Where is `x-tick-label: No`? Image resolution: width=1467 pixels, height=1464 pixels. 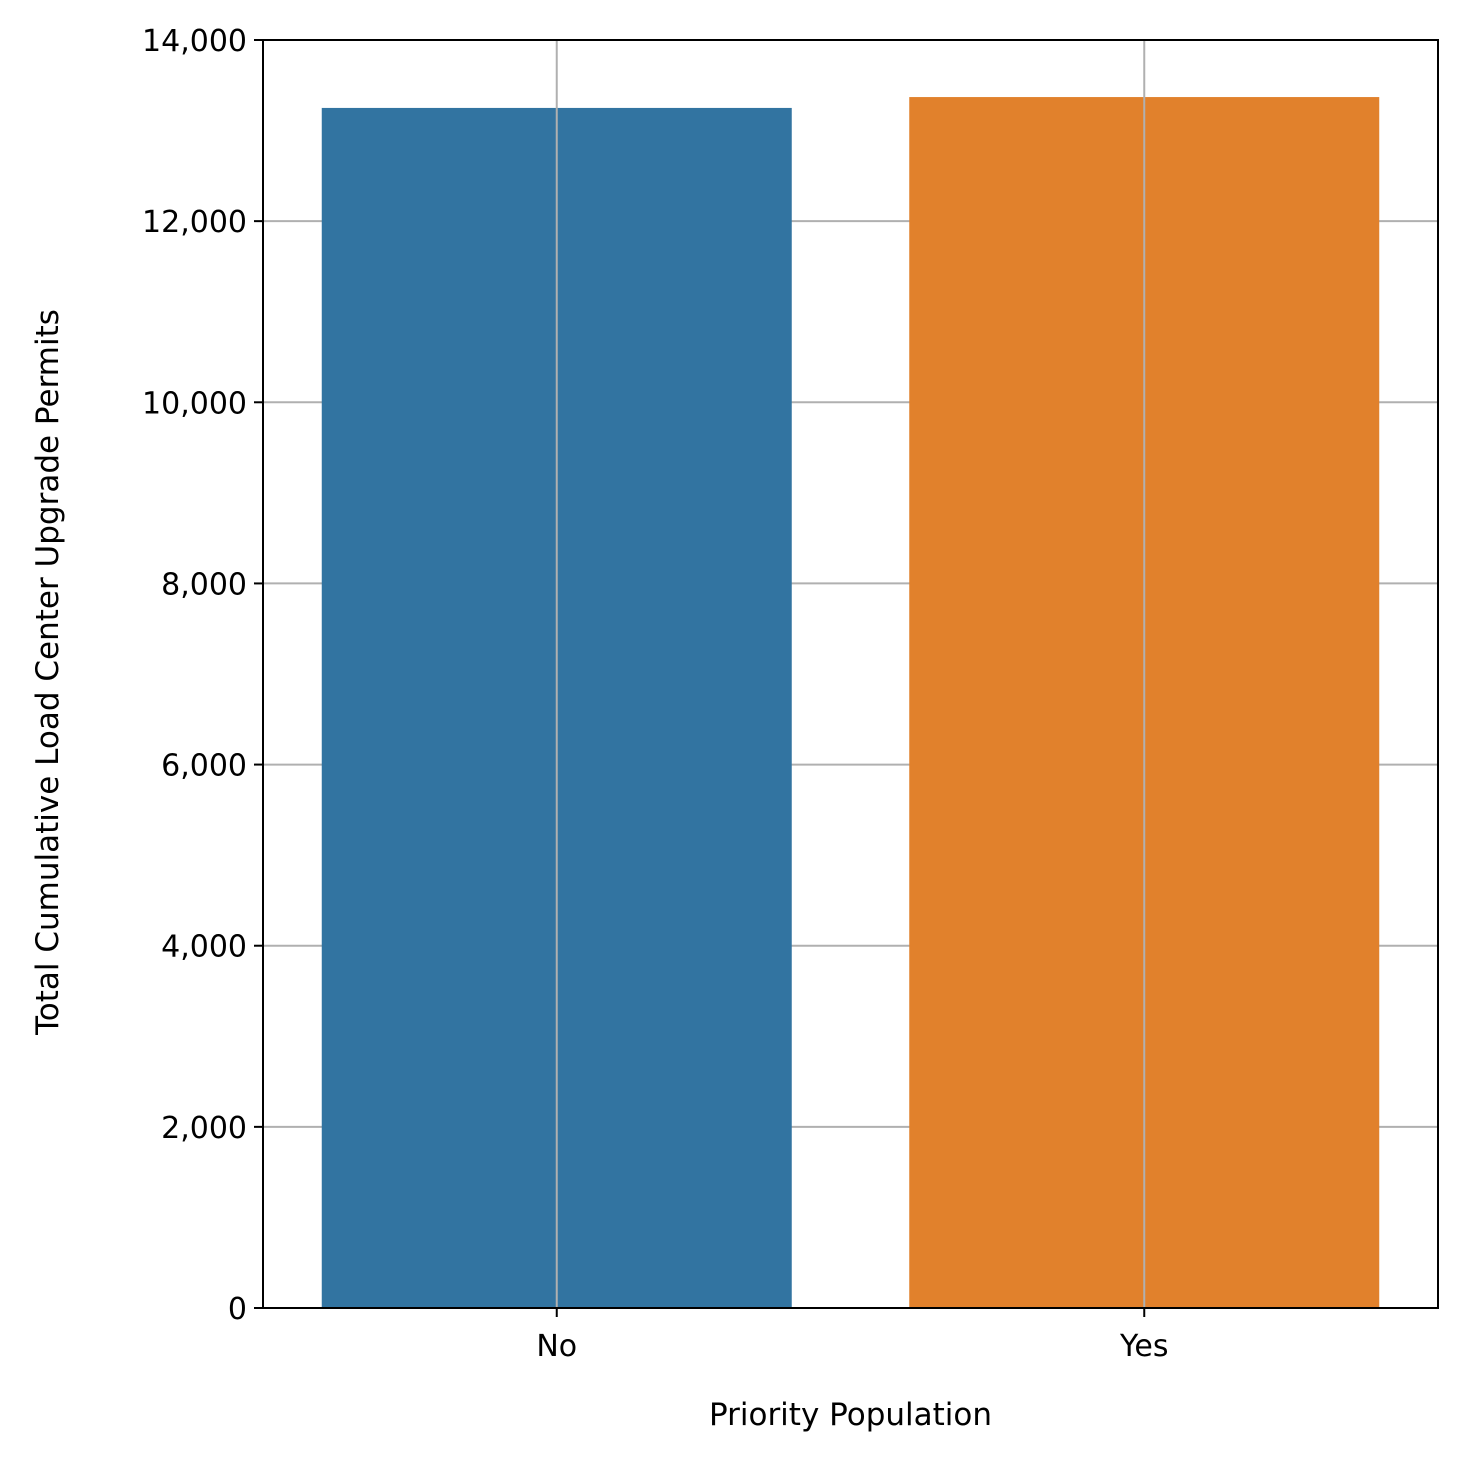 x-tick-label: No is located at coordinates (556, 1346).